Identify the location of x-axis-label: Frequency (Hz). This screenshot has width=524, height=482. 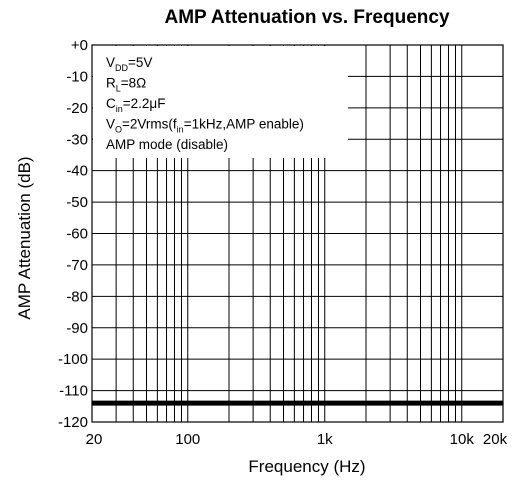
(306, 466).